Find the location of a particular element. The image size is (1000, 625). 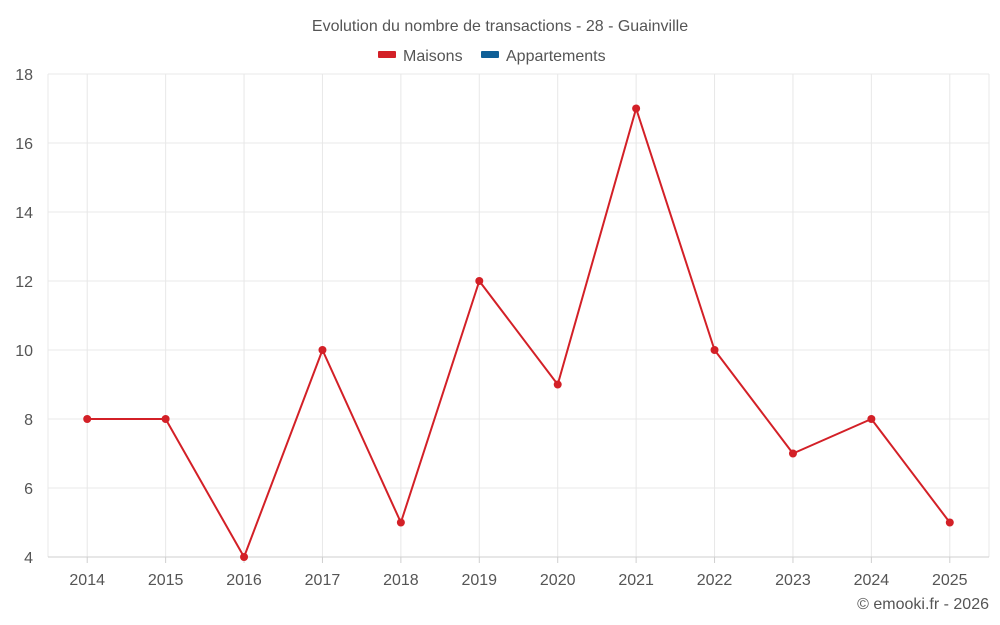

x-tick-label: 2025 is located at coordinates (950, 580).